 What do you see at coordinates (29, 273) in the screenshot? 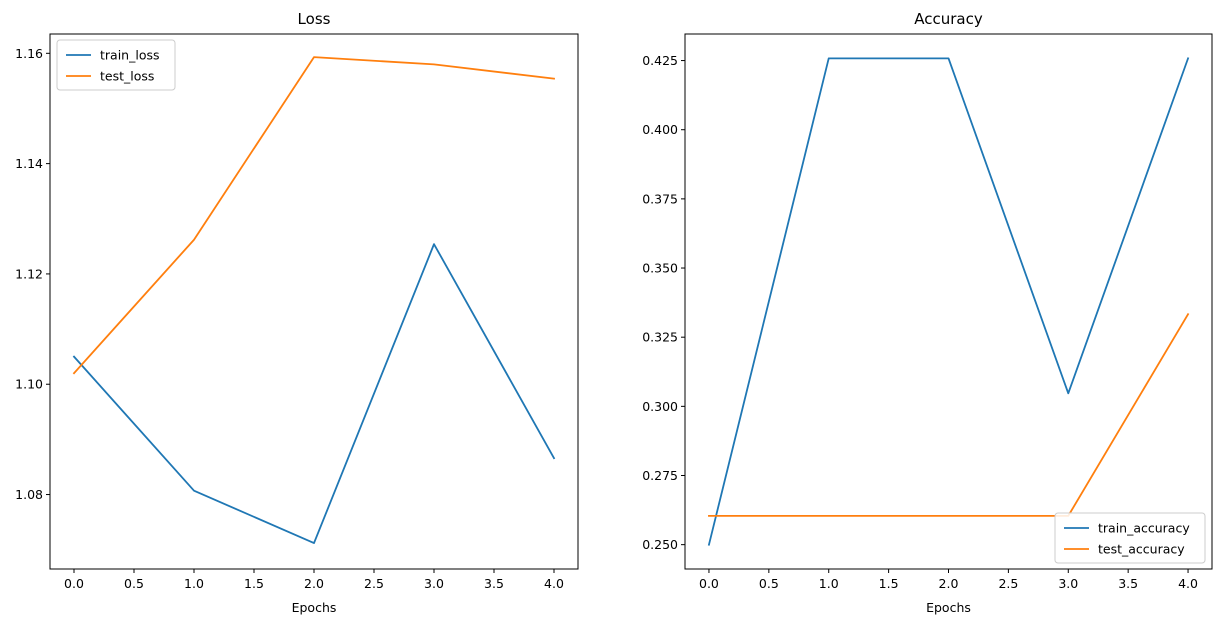
I see `y-tick-label: 1.12` at bounding box center [29, 273].